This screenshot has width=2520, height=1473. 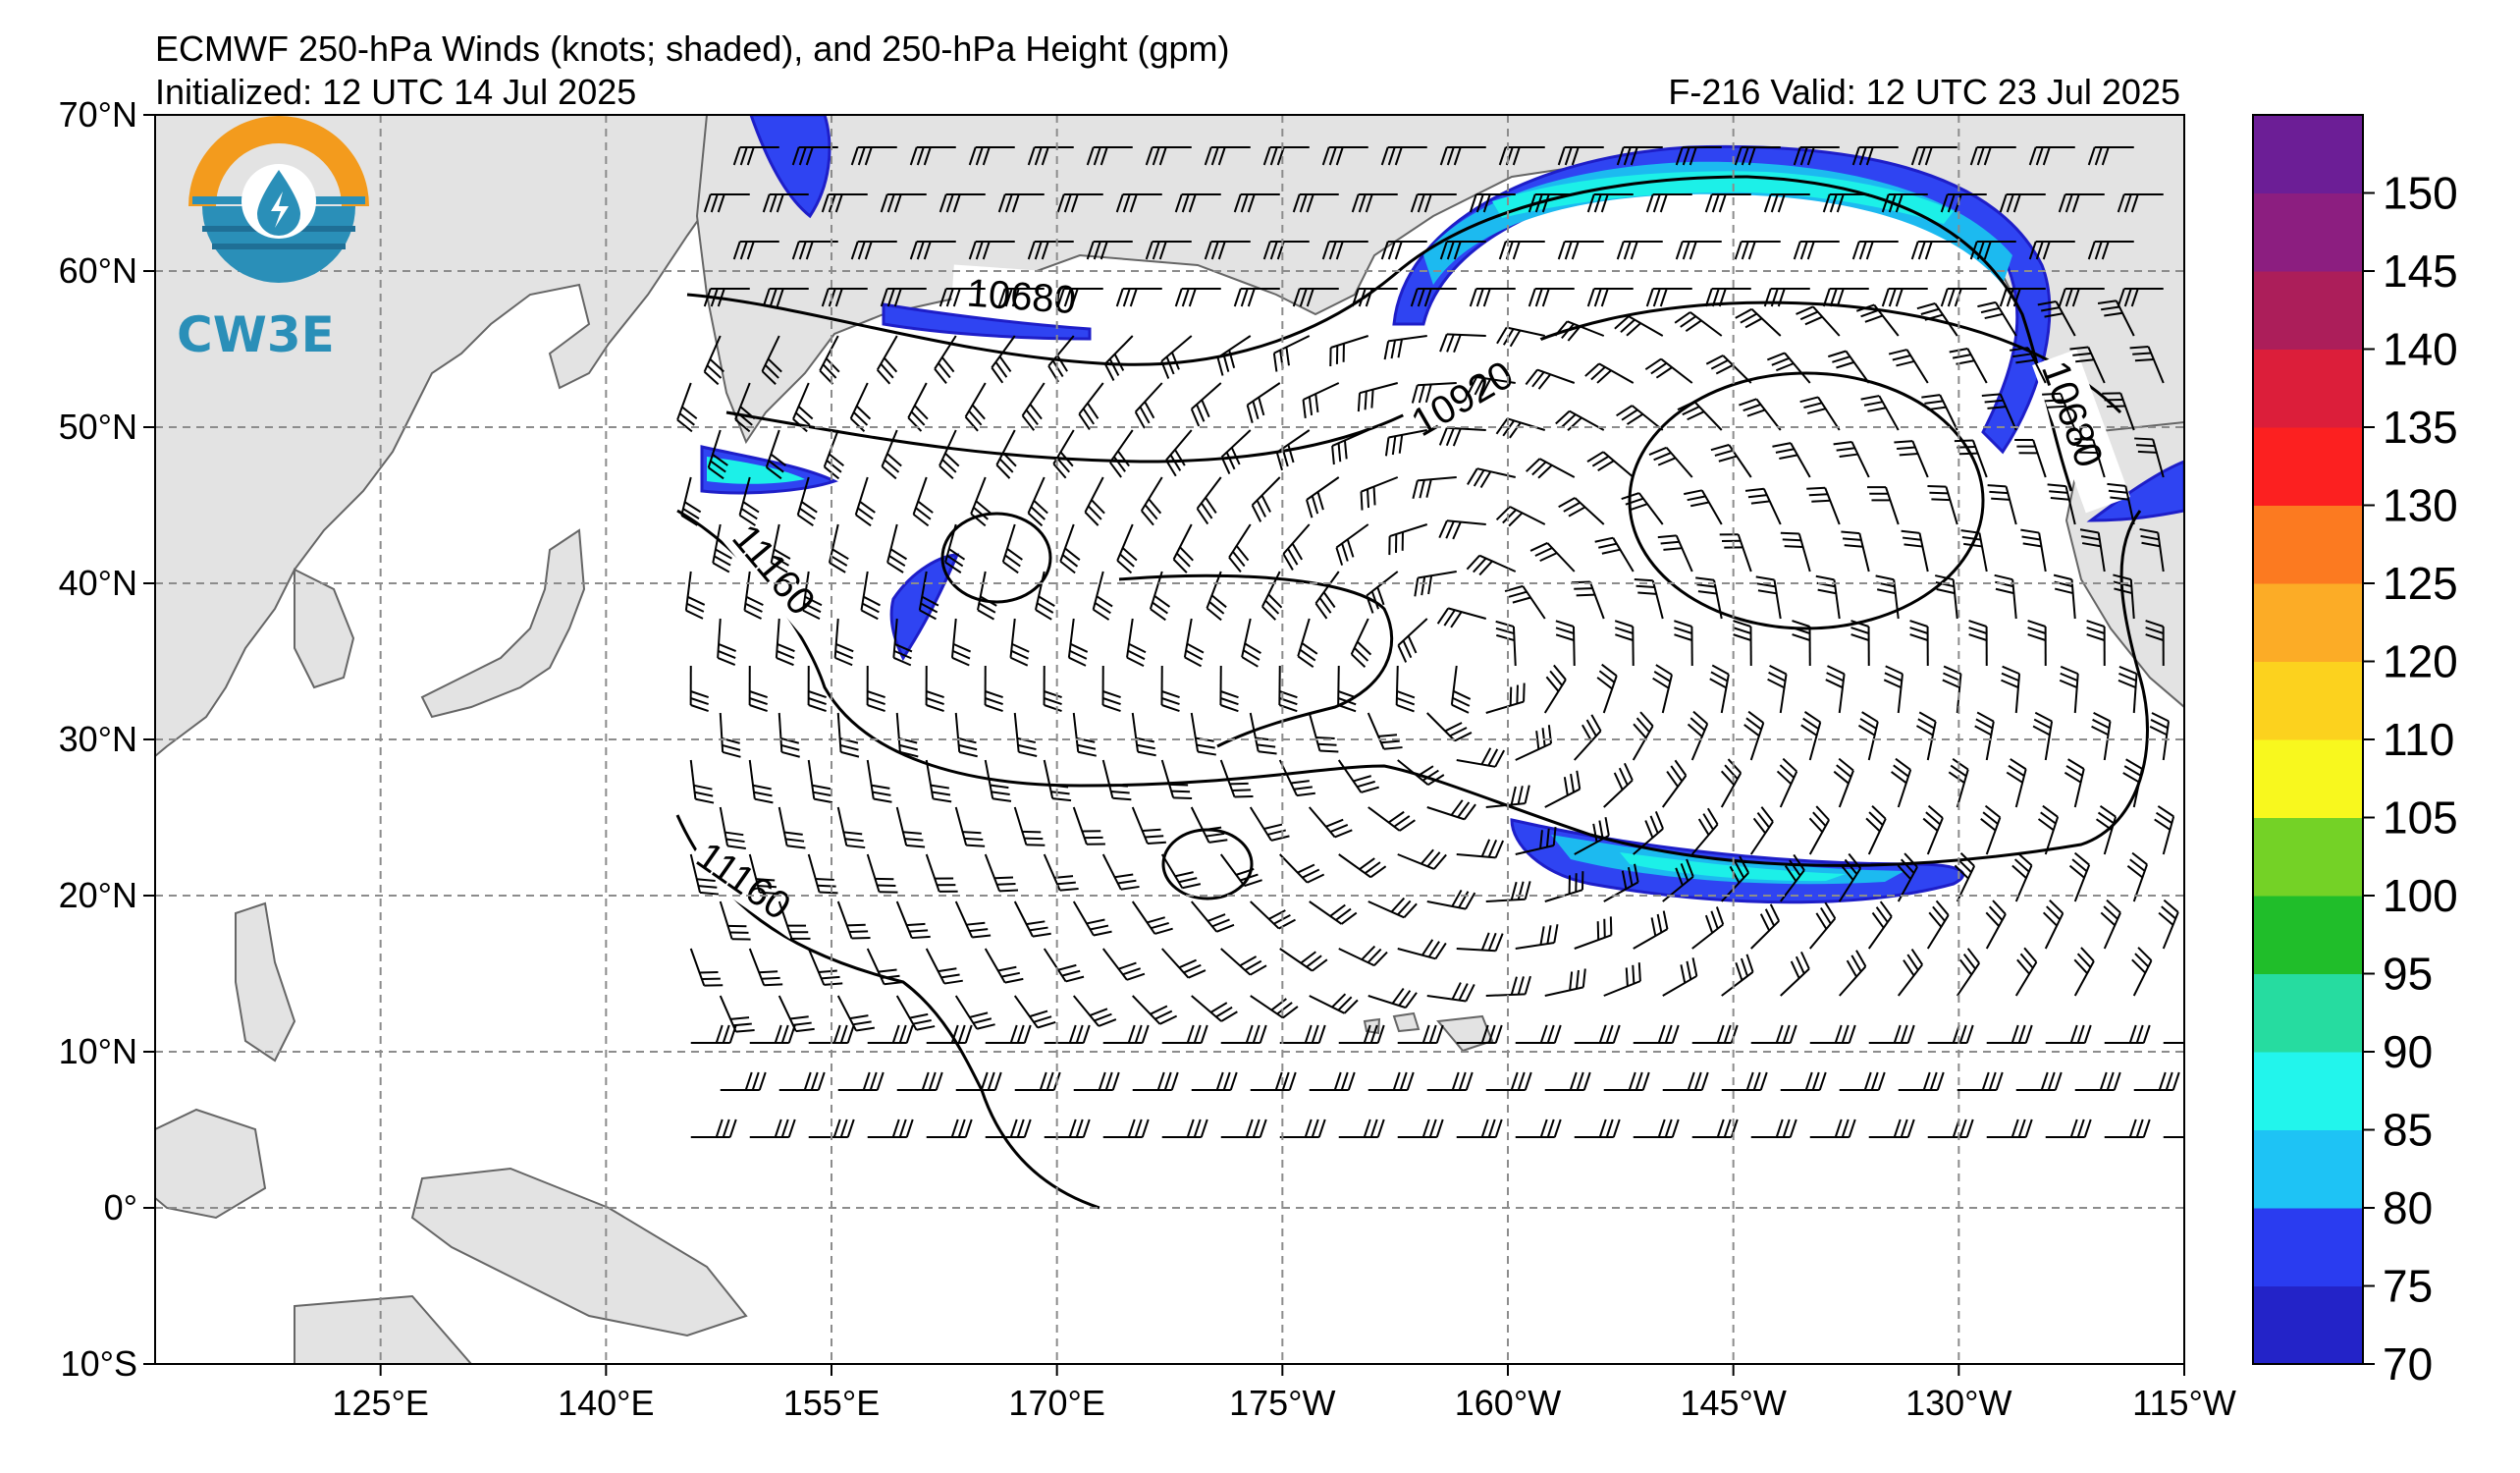 What do you see at coordinates (211, 1164) in the screenshot?
I see `borneo-land` at bounding box center [211, 1164].